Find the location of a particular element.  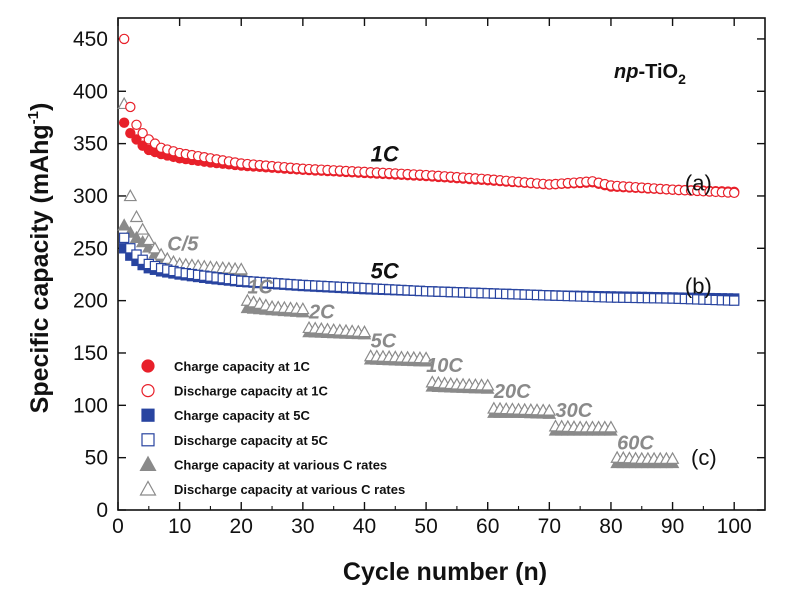

chart-title: np-TiO2 is located at coordinates (650, 74).